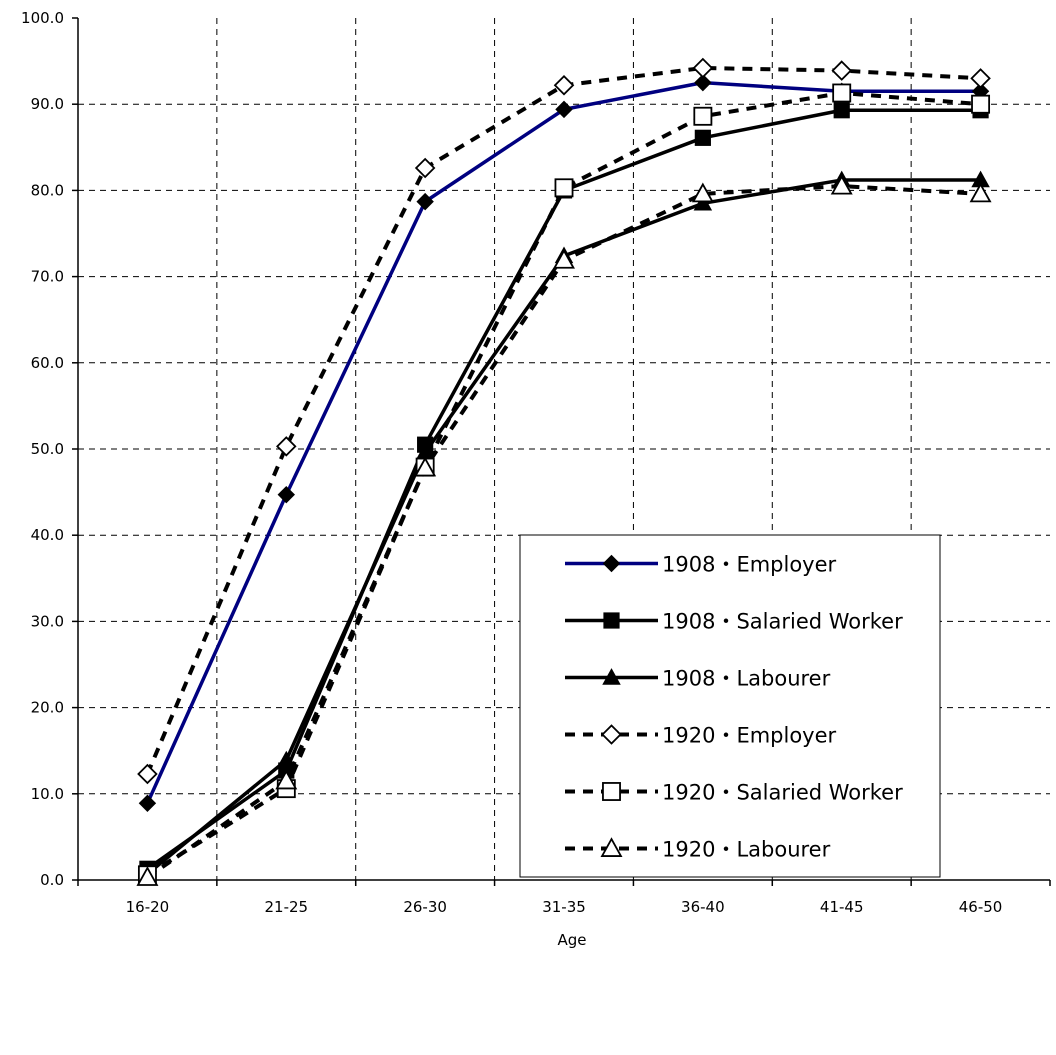 This screenshot has width=1056, height=1055. Describe the element at coordinates (47, 535) in the screenshot. I see `y-tick-label: 40.0` at that location.